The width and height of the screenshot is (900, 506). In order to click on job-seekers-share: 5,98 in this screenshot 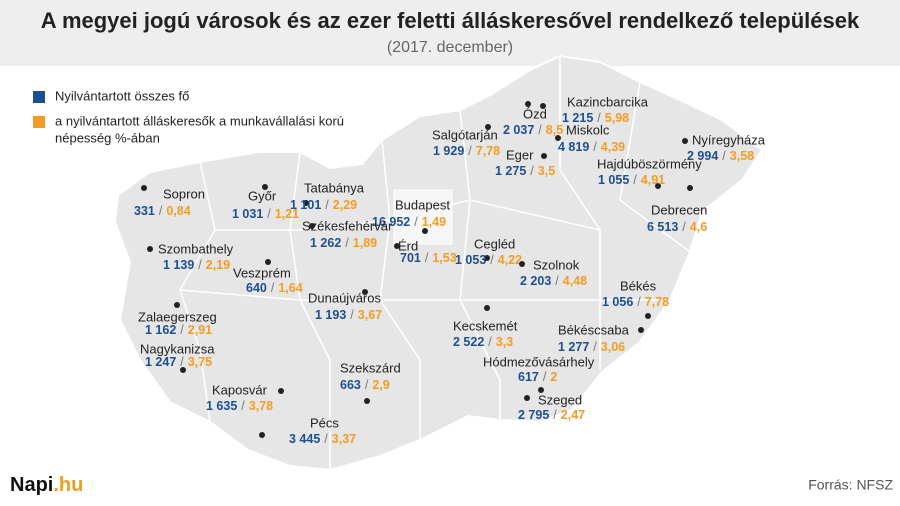, I will do `click(617, 118)`.